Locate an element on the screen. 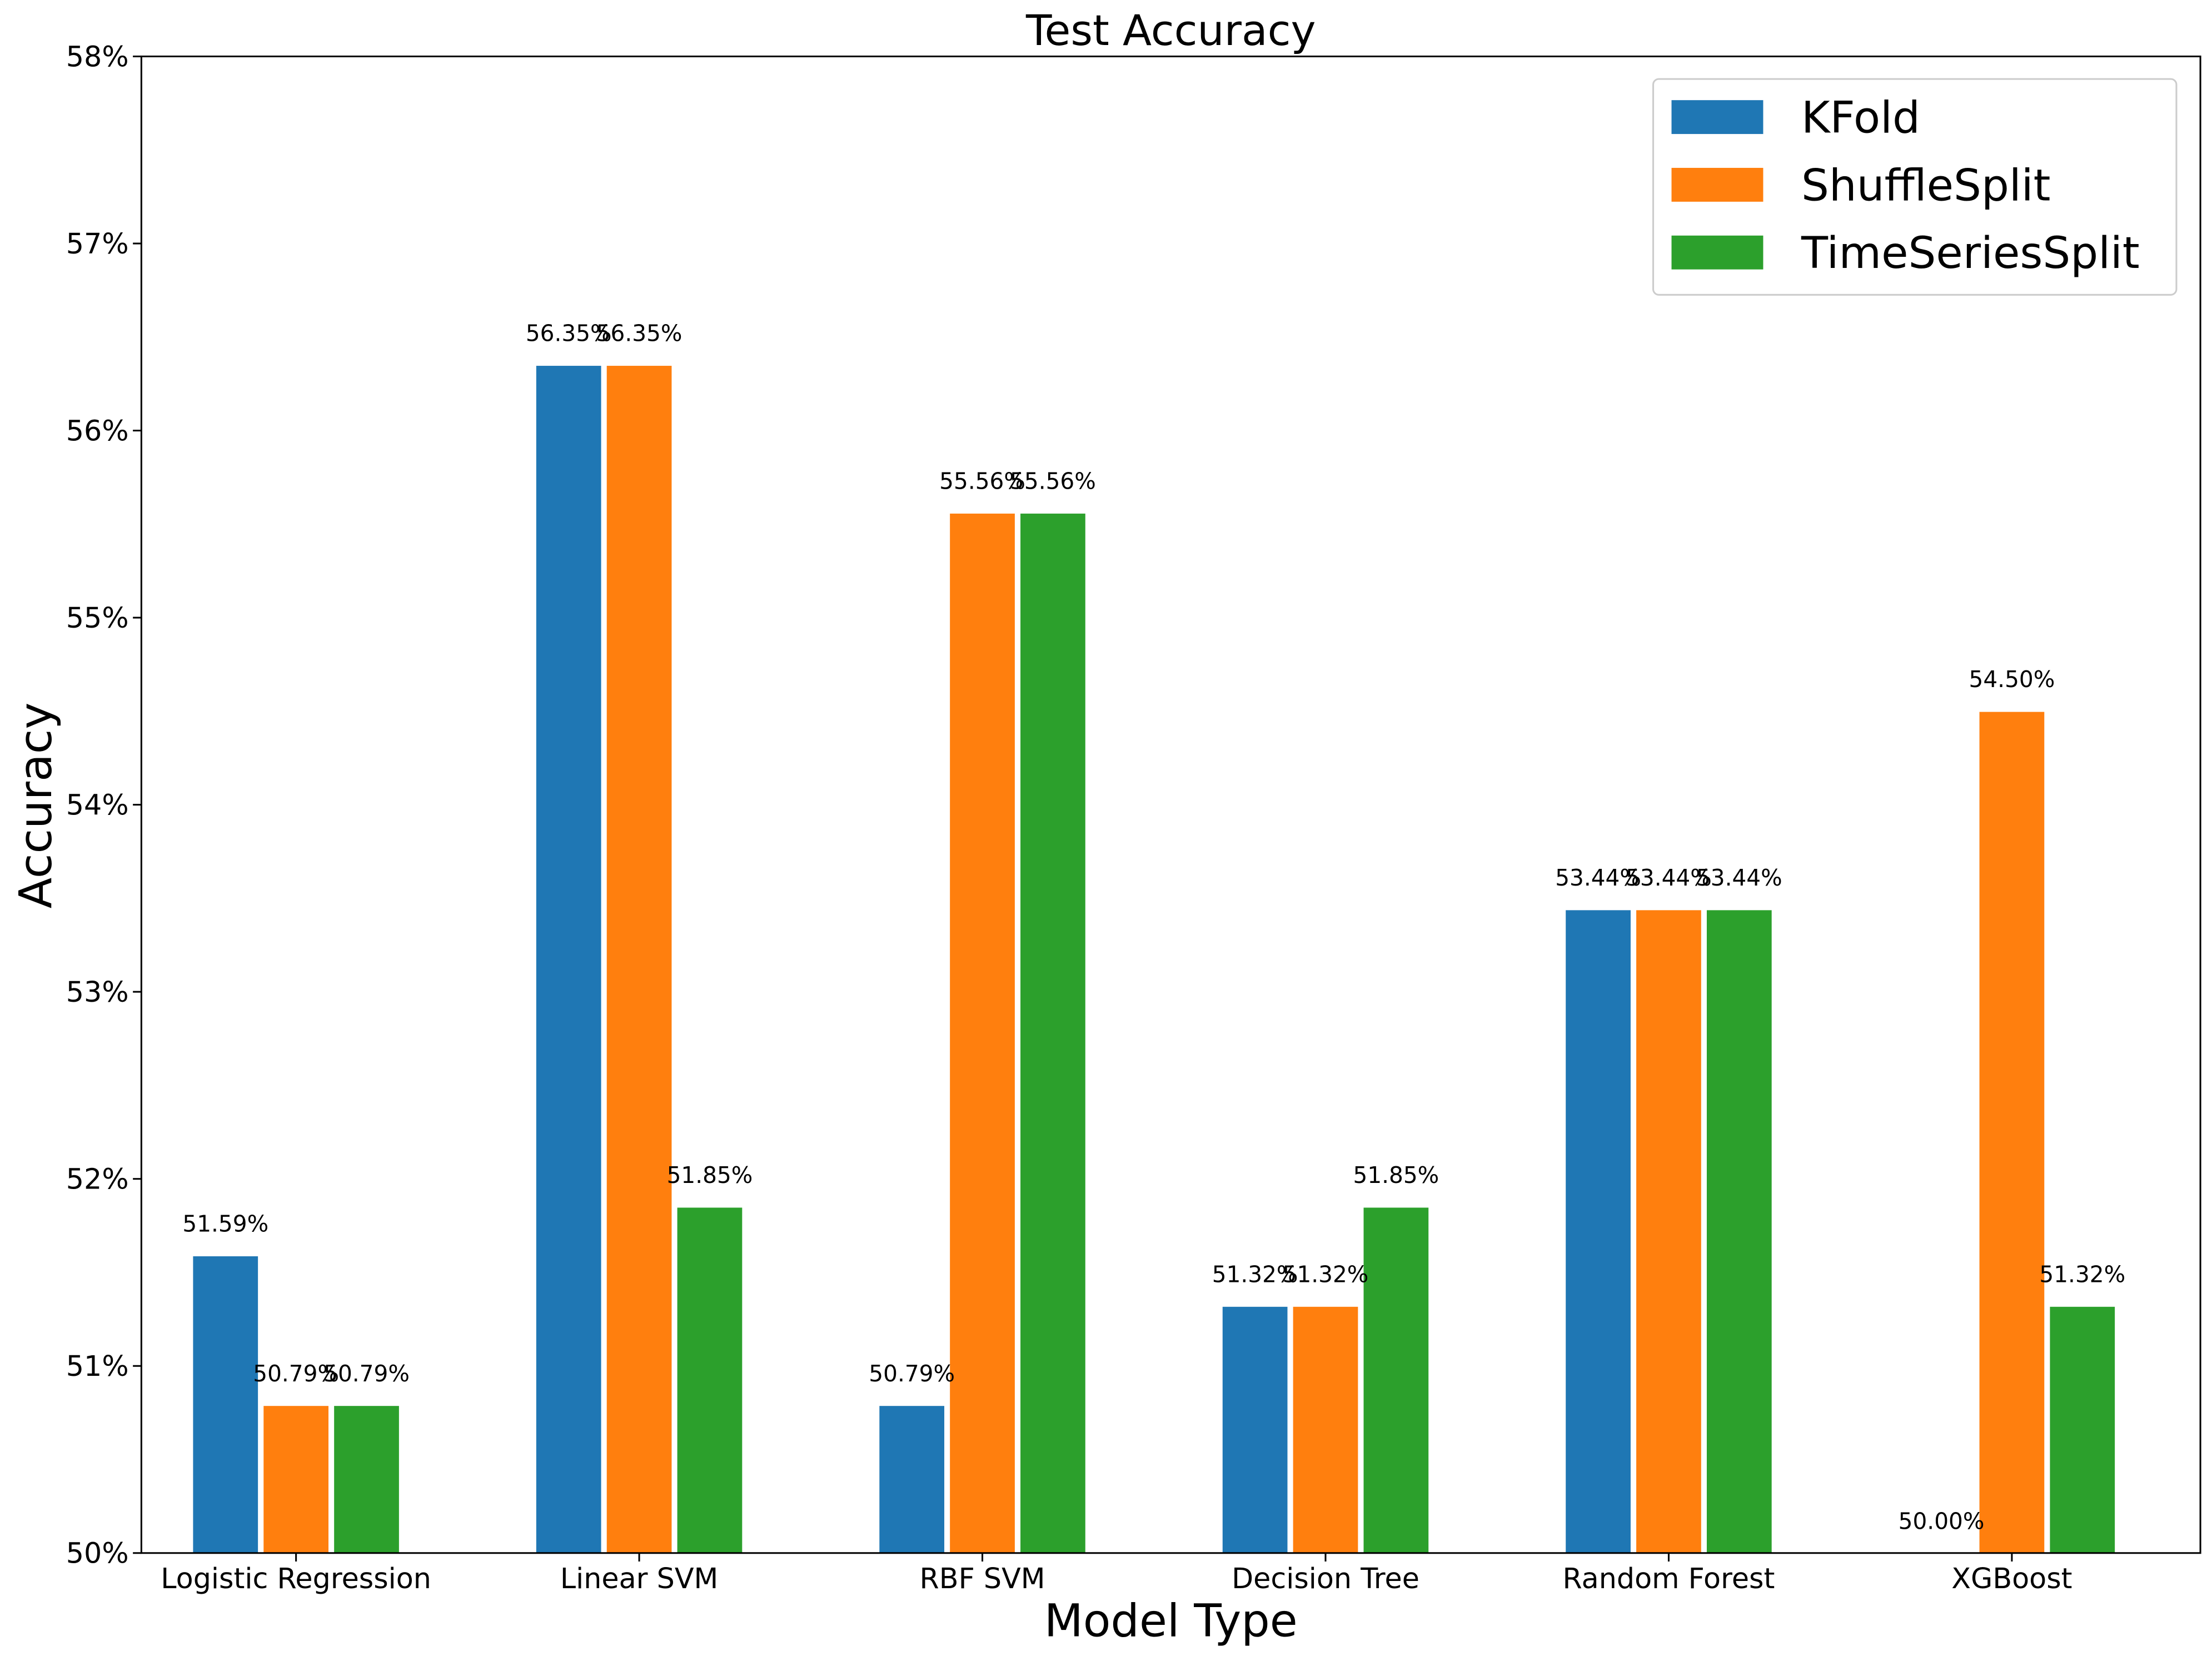 Image resolution: width=2212 pixels, height=1656 pixels. legend-swatch-timeseriessplit is located at coordinates (1717, 253).